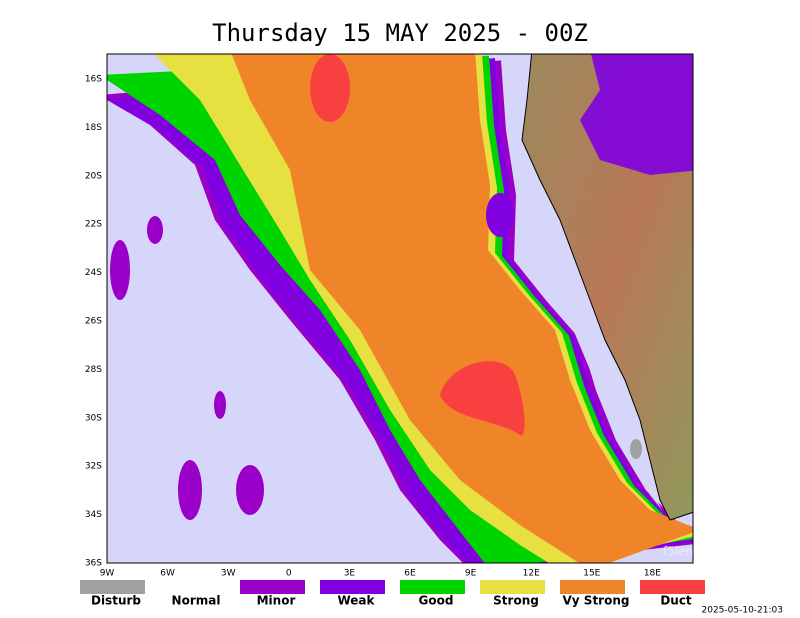 This screenshot has height=618, width=800. Describe the element at coordinates (516, 601) in the screenshot. I see `legend-label: Strong` at that location.